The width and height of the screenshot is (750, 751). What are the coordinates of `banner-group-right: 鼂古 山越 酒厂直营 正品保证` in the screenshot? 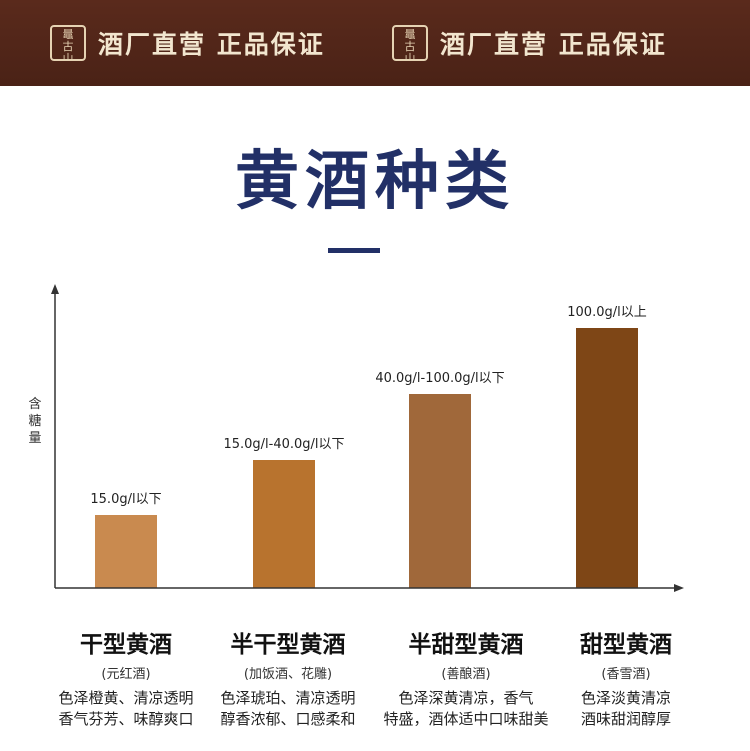 It's located at (529, 43).